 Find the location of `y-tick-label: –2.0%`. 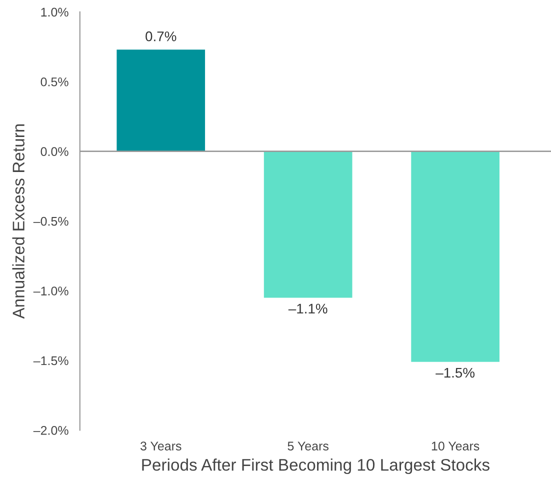

y-tick-label: –2.0% is located at coordinates (50, 430).